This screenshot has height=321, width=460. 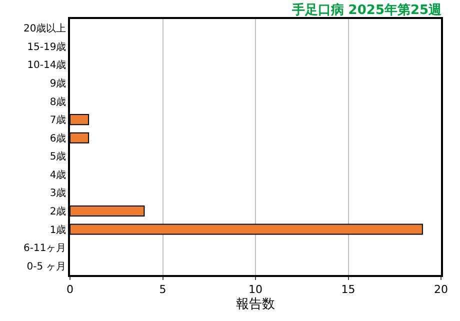 I want to click on y-tick-label: 15-19歳, so click(x=46, y=46).